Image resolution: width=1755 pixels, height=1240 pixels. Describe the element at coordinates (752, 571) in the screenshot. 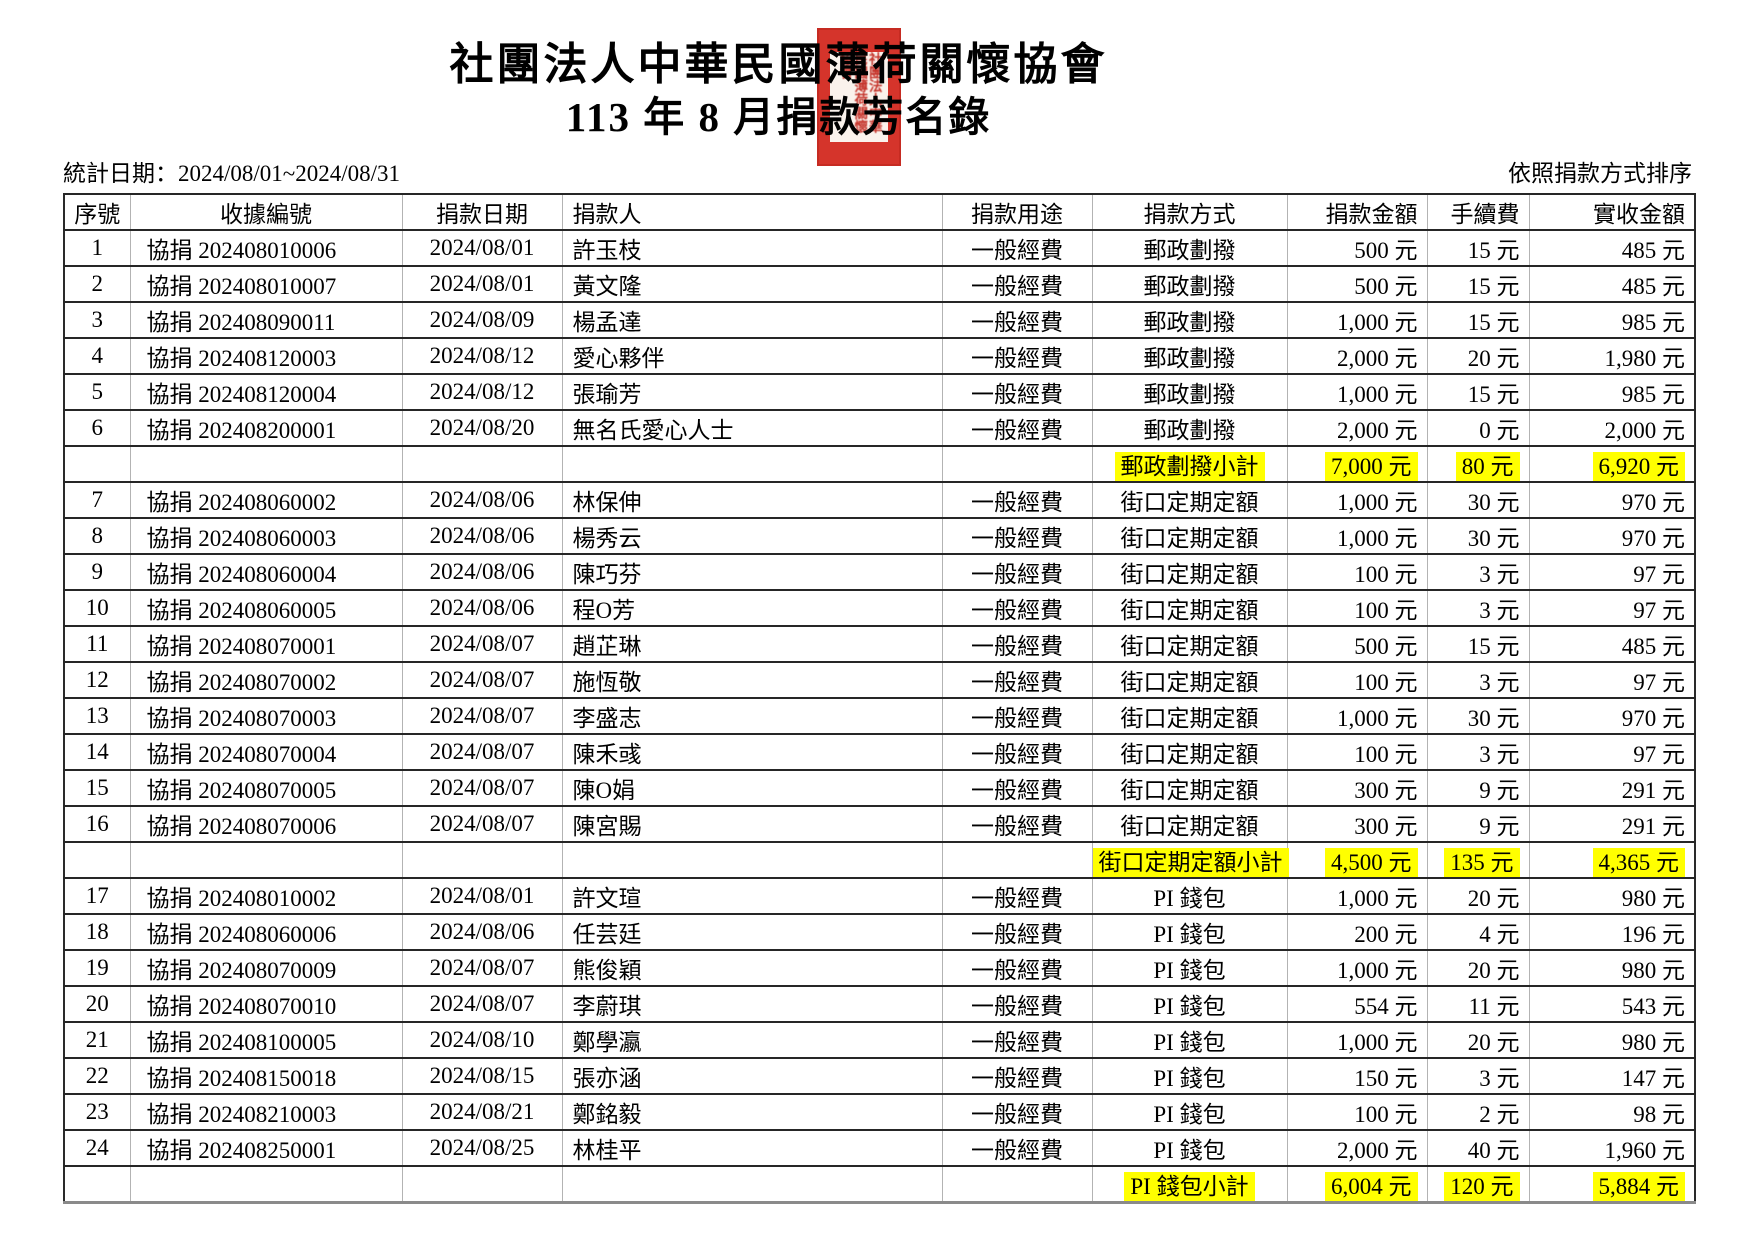

I see `cell-donor: 陳巧芬` at that location.